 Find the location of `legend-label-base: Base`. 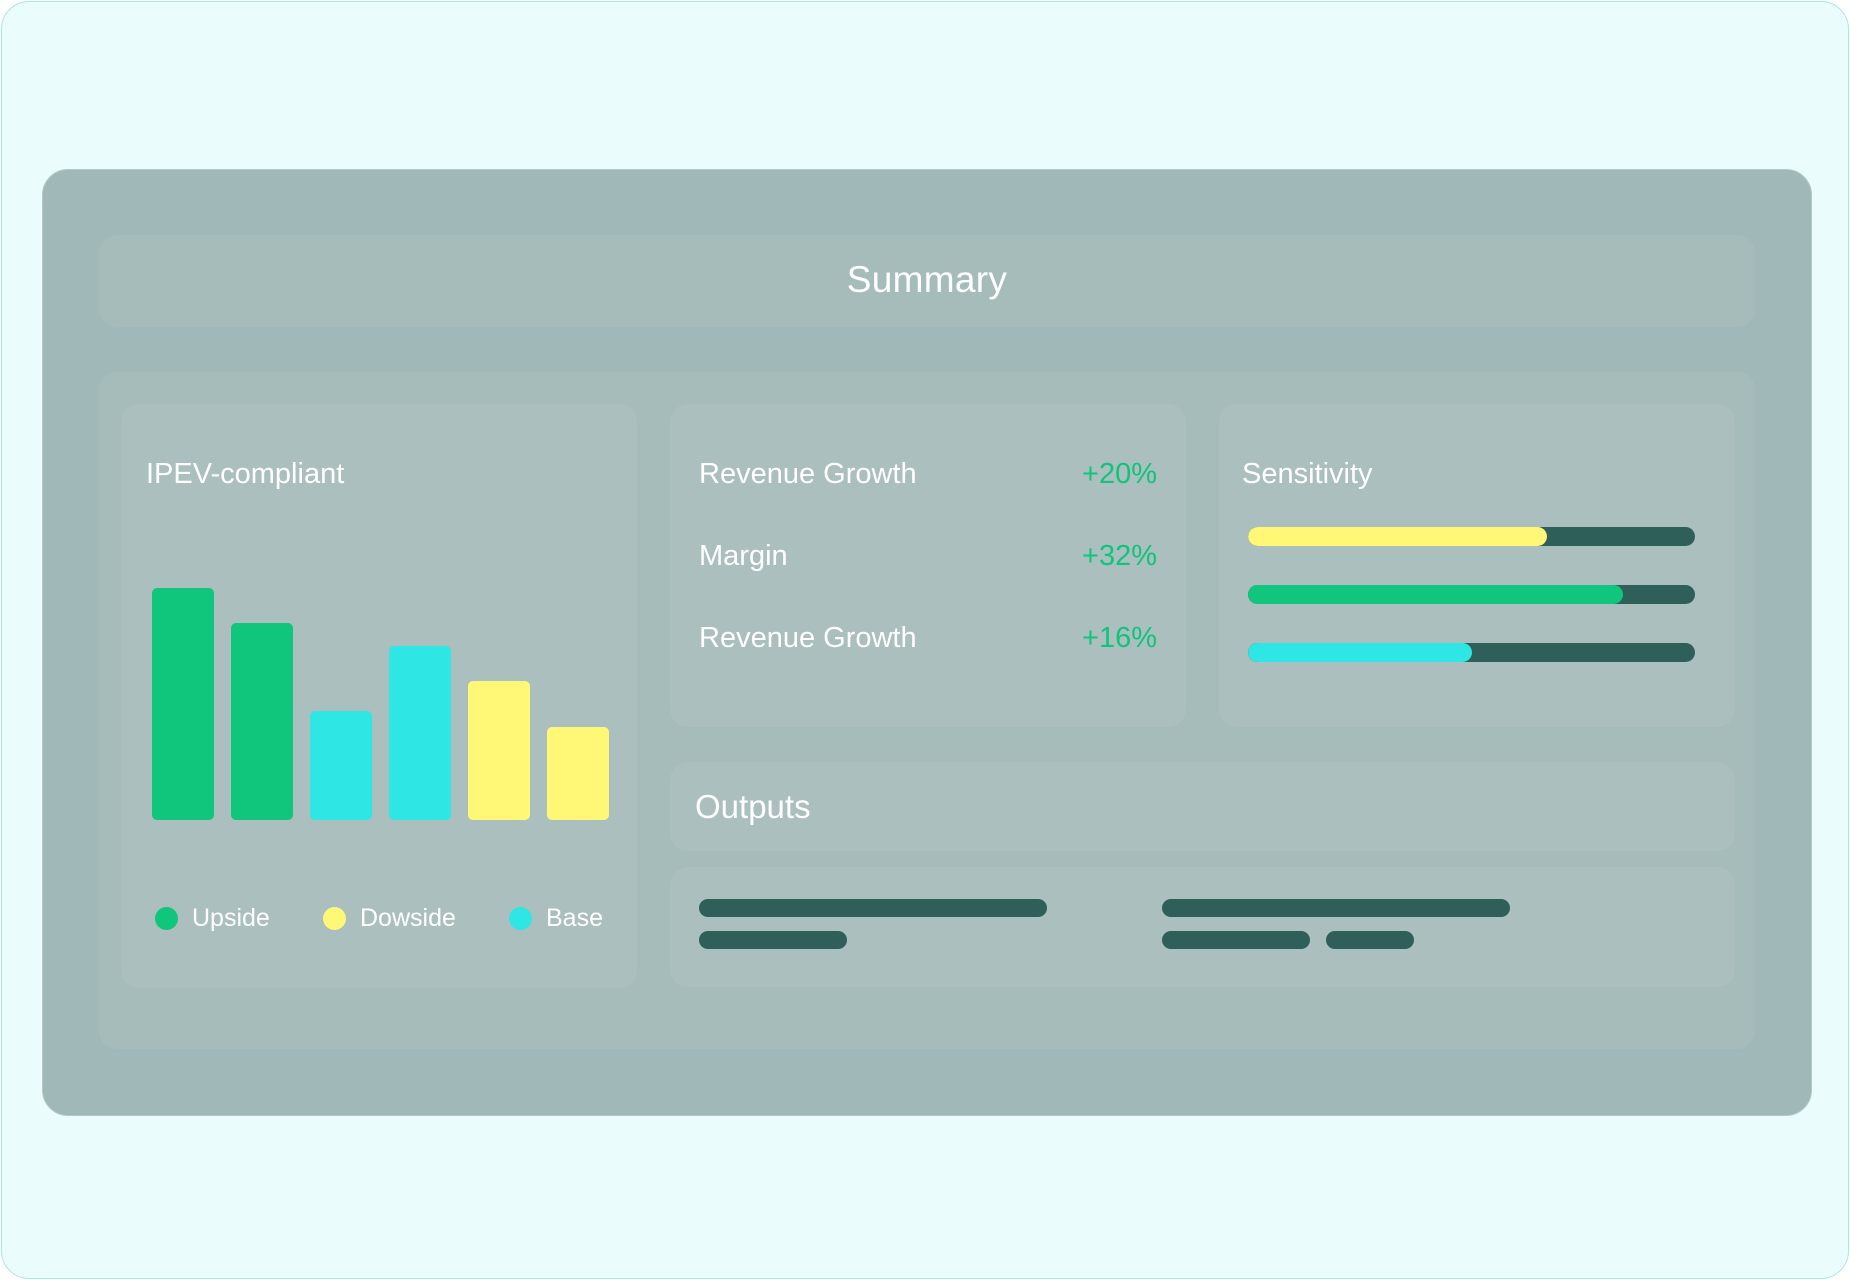

legend-label-base: Base is located at coordinates (574, 918).